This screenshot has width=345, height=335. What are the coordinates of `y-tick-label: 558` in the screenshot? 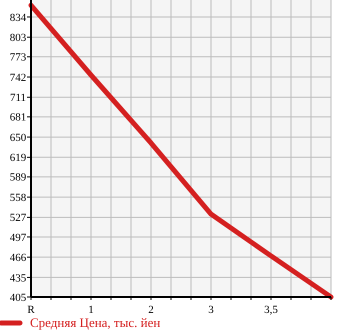 It's located at (18, 198).